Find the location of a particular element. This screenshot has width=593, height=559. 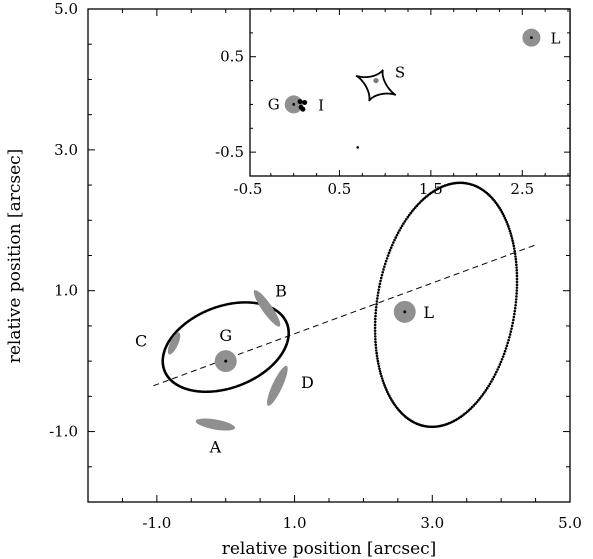

inset-y-tick-label: -0.5 is located at coordinates (229, 152).